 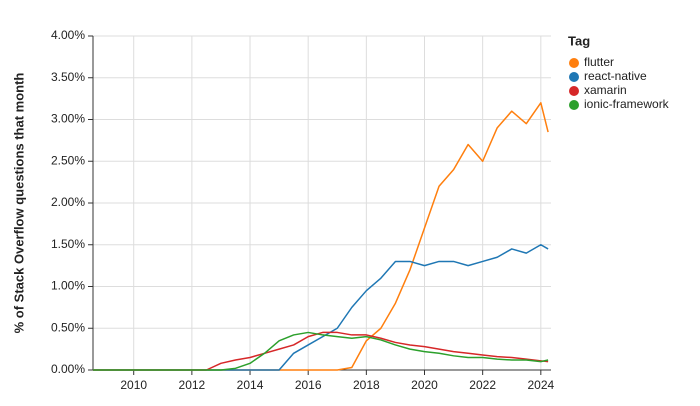 What do you see at coordinates (424, 385) in the screenshot?
I see `x-tick-label: 2020` at bounding box center [424, 385].